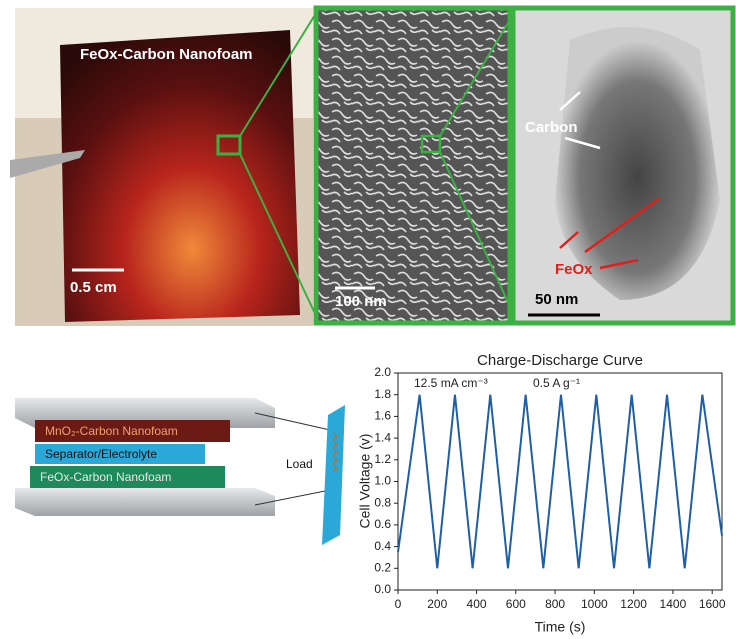 The image size is (736, 639). What do you see at coordinates (365, 481) in the screenshot?
I see `y-axis-label: Cell Voltage (v)` at bounding box center [365, 481].